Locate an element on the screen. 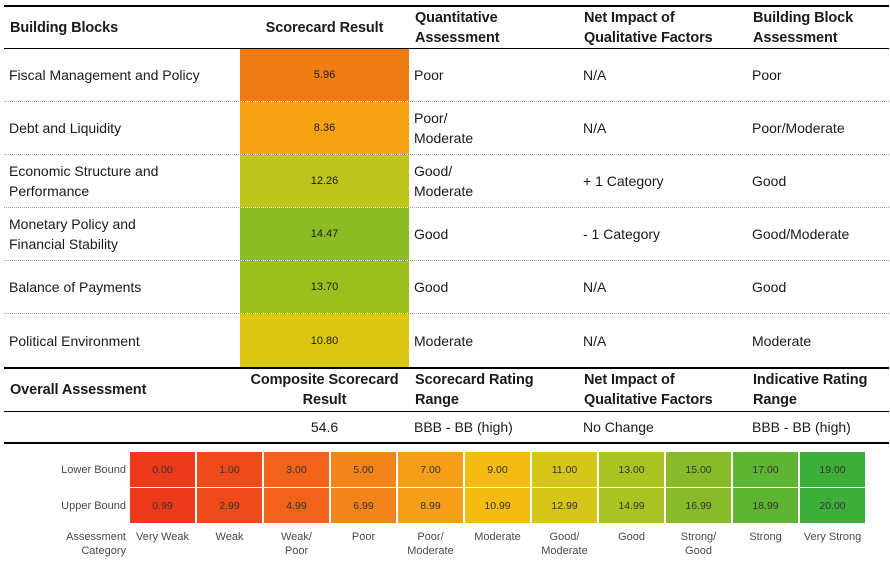 Image resolution: width=890 pixels, height=565 pixels. category-cell: Poor is located at coordinates (363, 544).